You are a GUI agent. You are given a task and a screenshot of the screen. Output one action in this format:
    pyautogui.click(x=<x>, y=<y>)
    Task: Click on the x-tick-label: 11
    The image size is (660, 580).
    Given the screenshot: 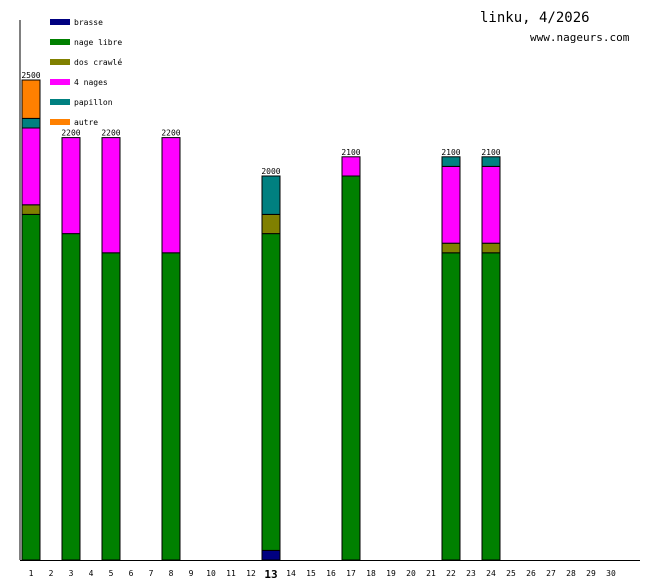 What is the action you would take?
    pyautogui.click(x=231, y=573)
    